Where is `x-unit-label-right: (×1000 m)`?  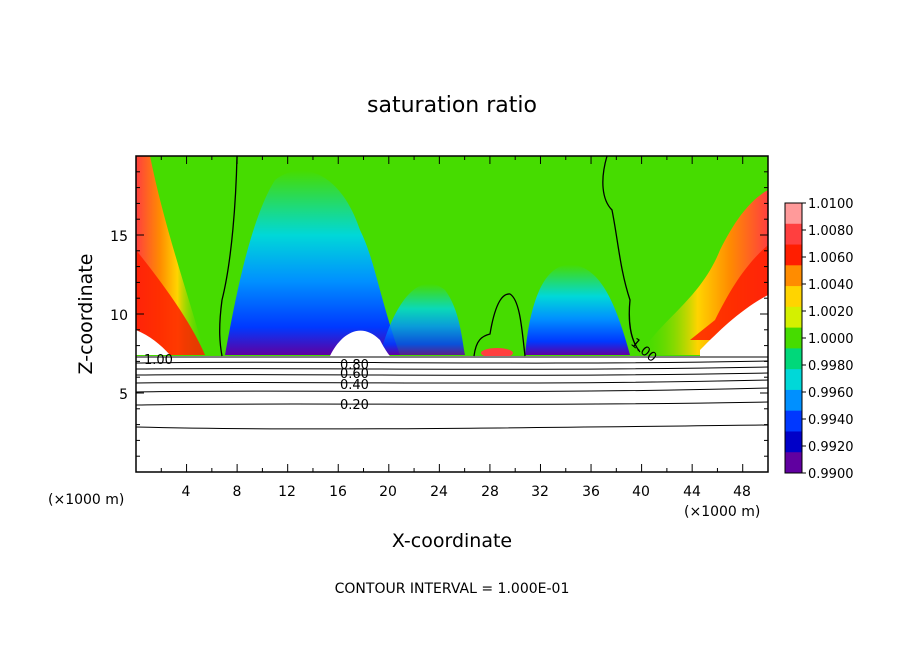 x-unit-label-right: (×1000 m) is located at coordinates (722, 512).